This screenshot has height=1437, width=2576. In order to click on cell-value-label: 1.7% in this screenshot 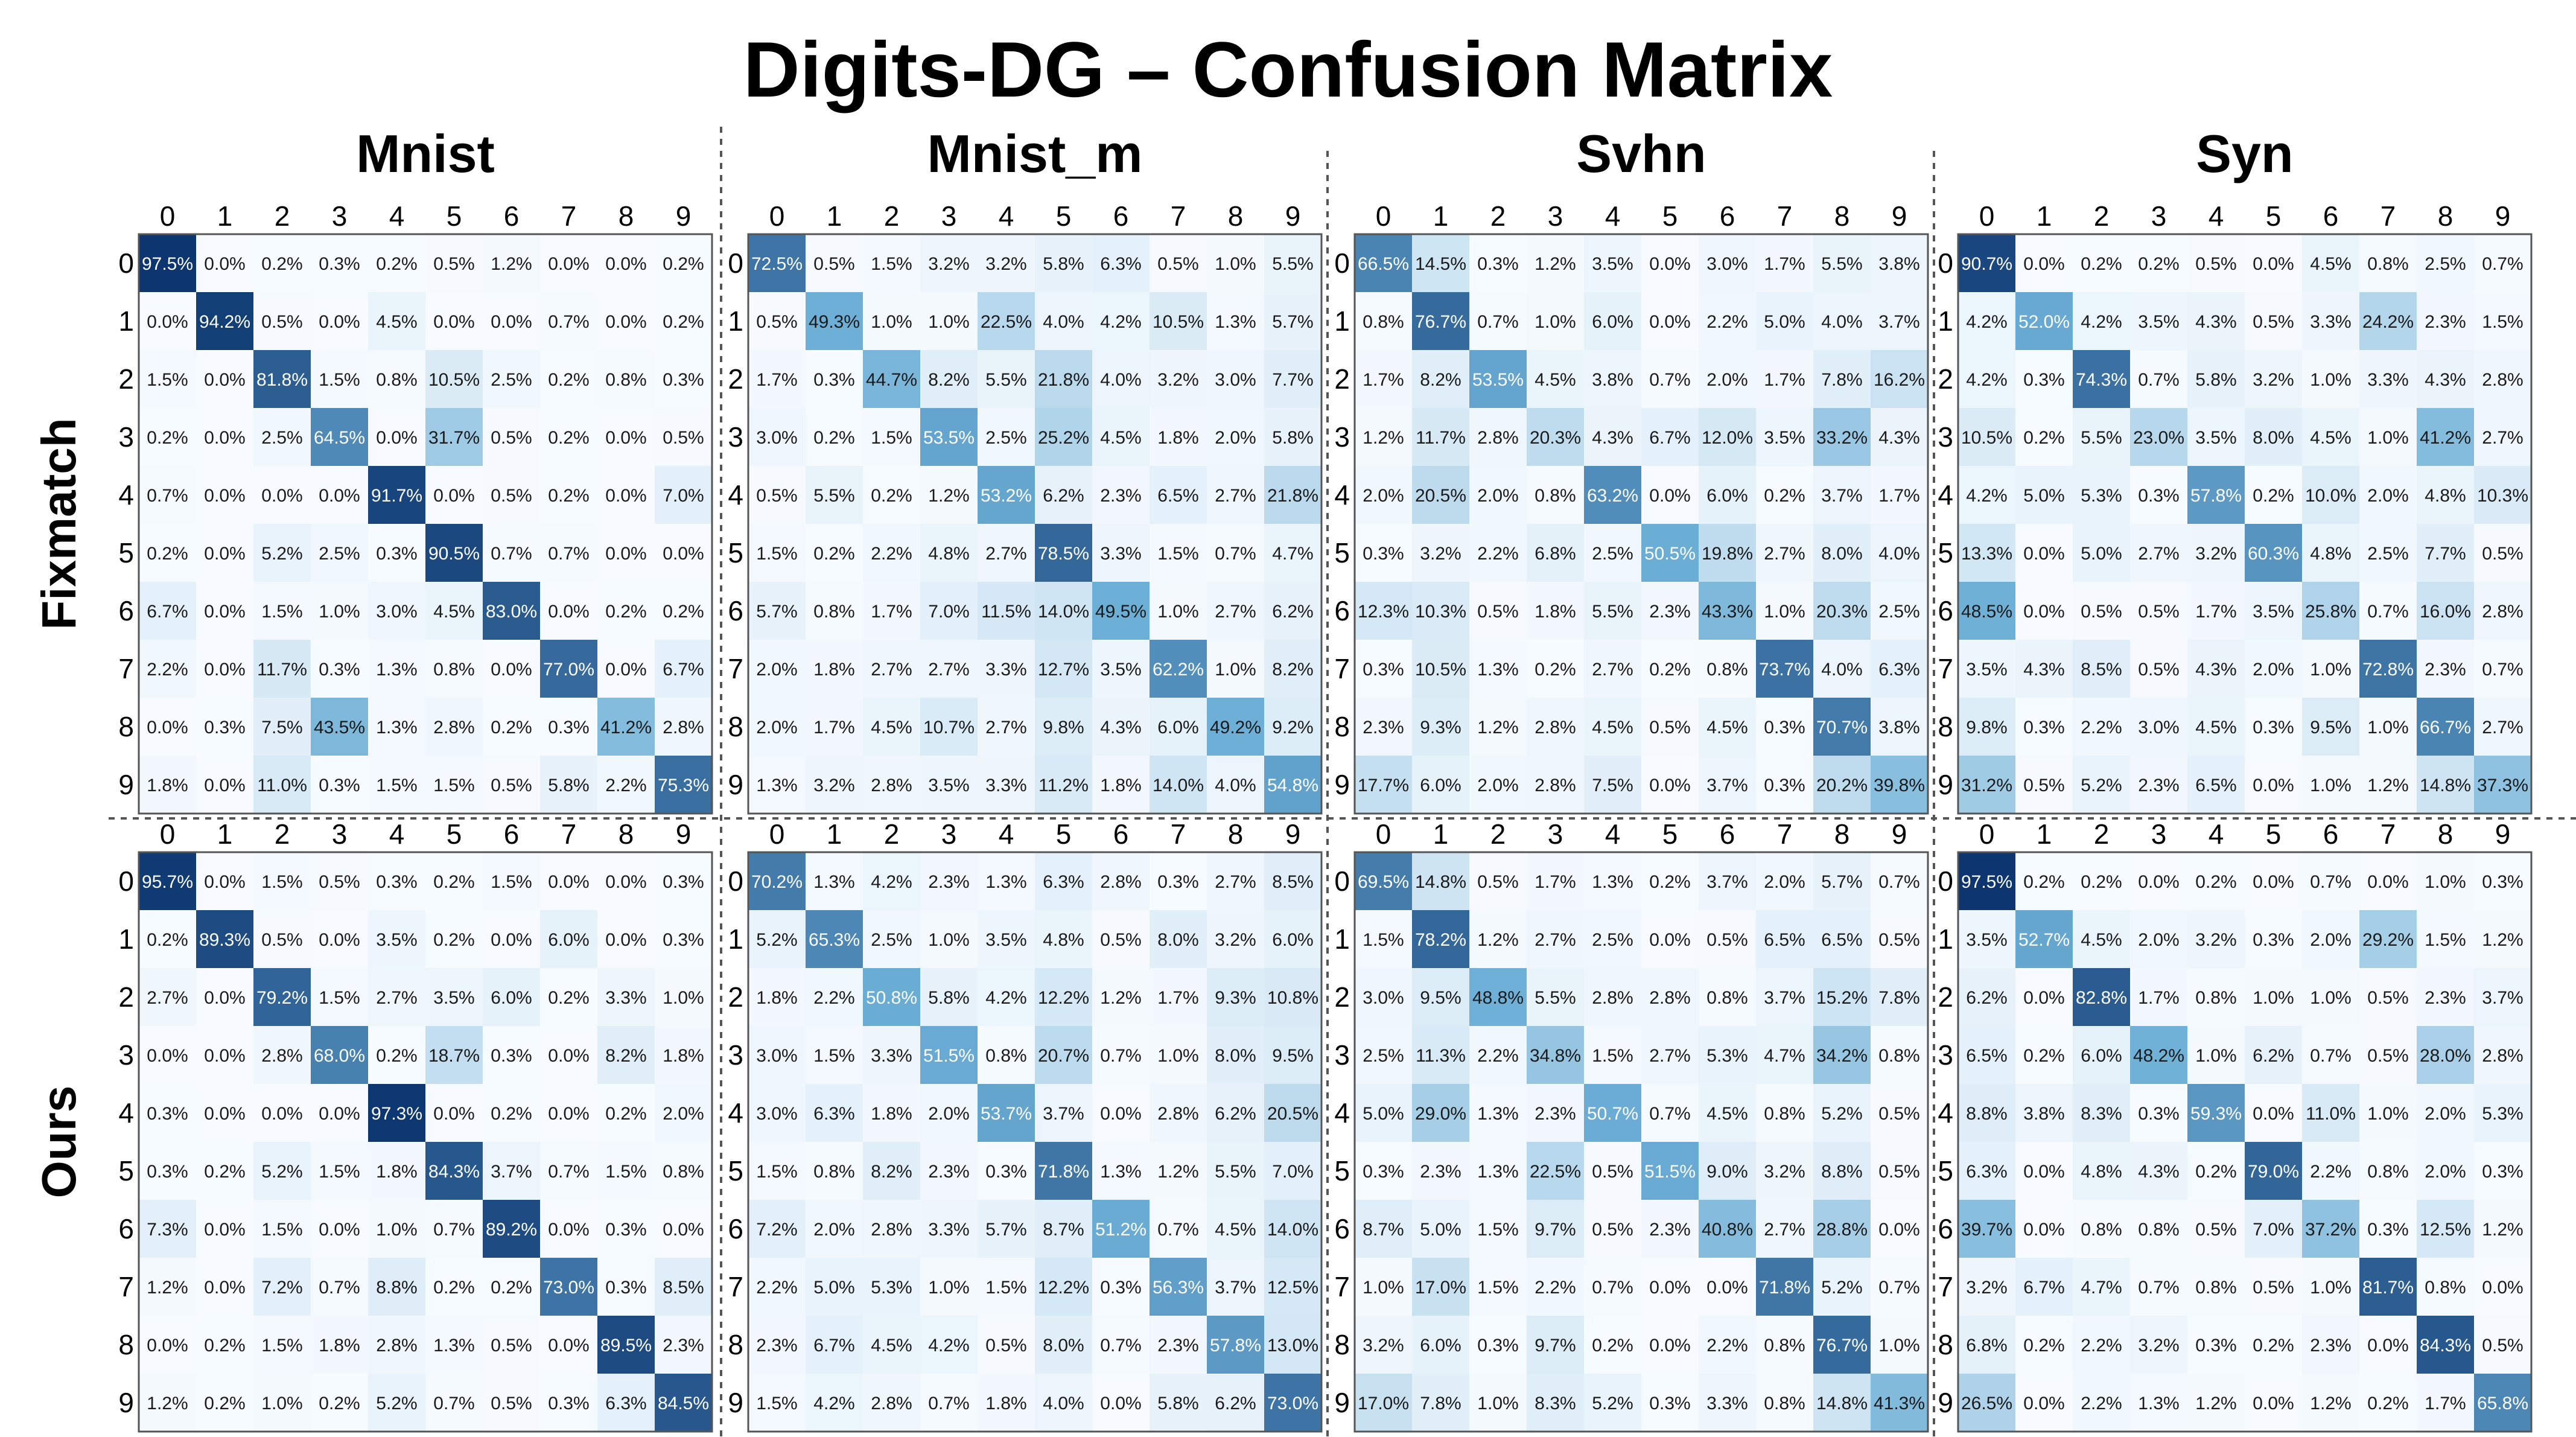, I will do `click(891, 612)`.